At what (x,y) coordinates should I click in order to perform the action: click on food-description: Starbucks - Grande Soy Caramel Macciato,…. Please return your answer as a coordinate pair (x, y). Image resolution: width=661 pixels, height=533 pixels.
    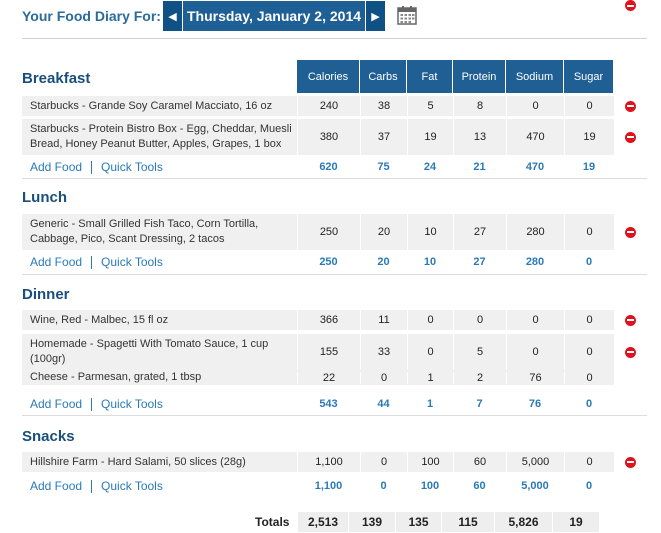
    Looking at the image, I should click on (151, 105).